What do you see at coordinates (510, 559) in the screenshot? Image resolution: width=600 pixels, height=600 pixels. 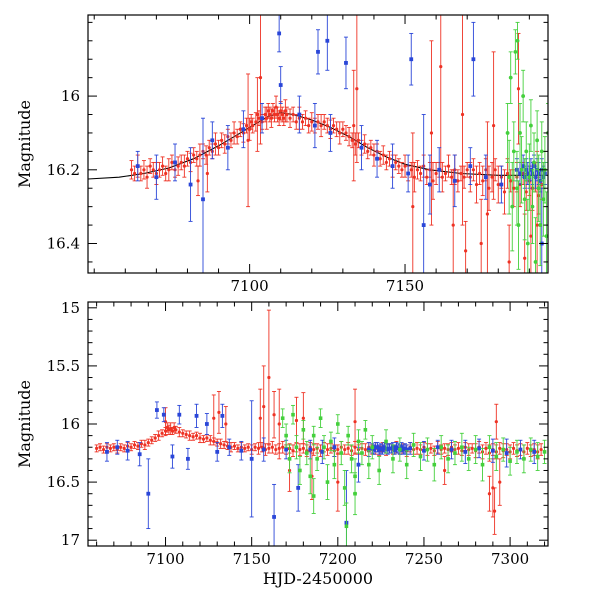 I see `bottom-xtick-label: 7300` at bounding box center [510, 559].